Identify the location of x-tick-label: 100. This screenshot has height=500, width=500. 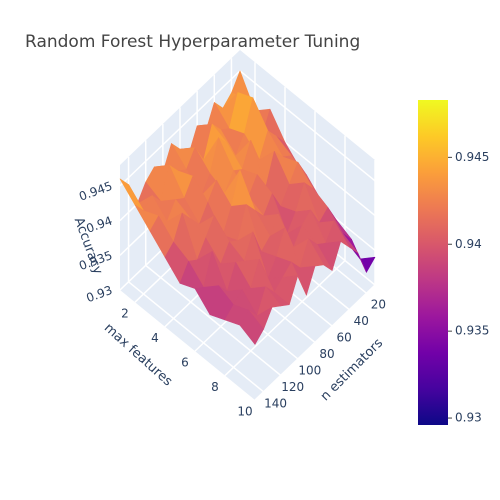
(309, 370).